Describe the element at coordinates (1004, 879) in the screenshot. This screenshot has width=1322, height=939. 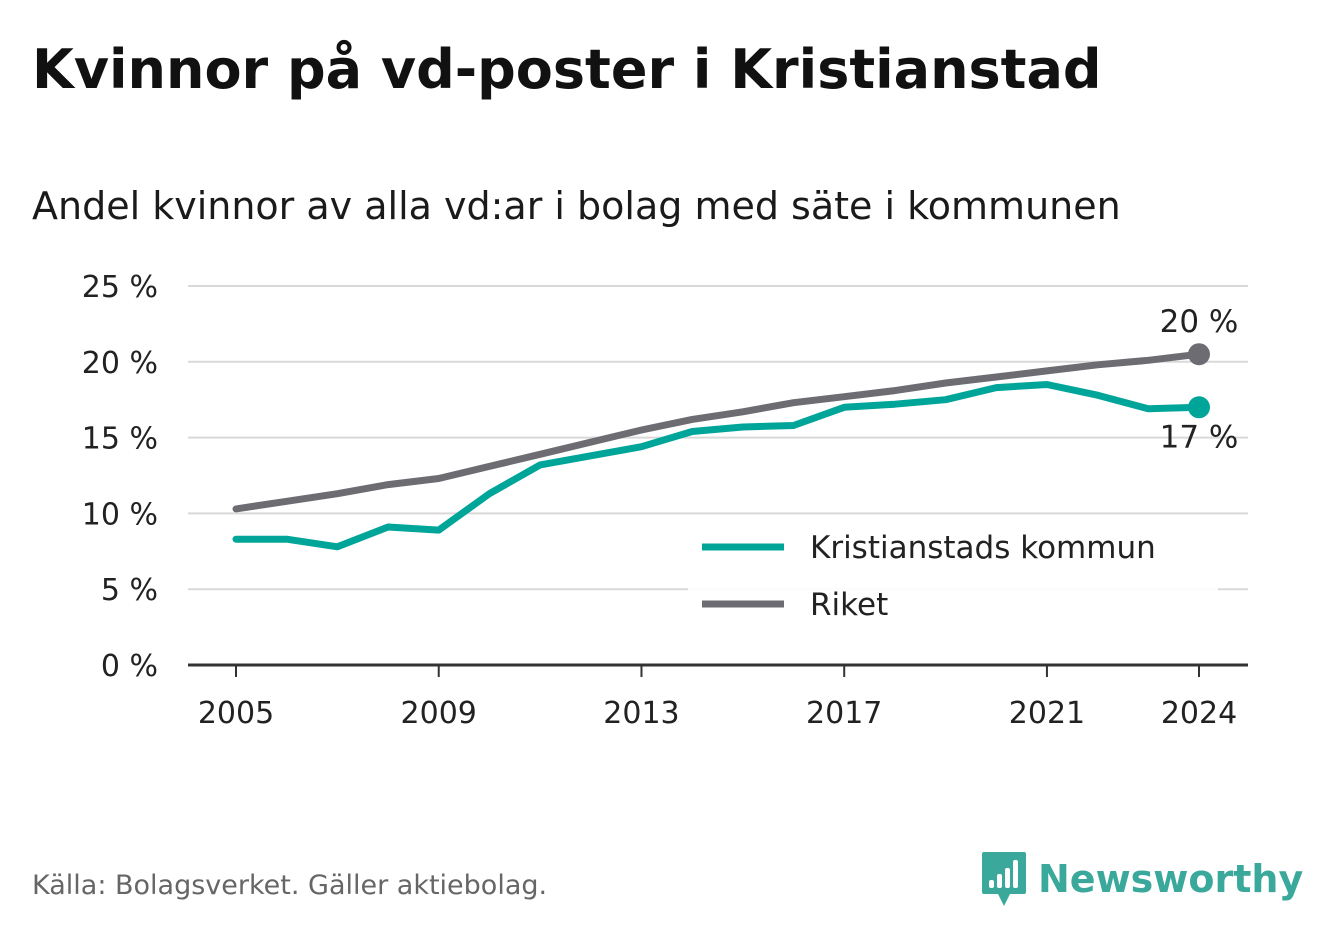
I see `newsworthy-logo-icon` at that location.